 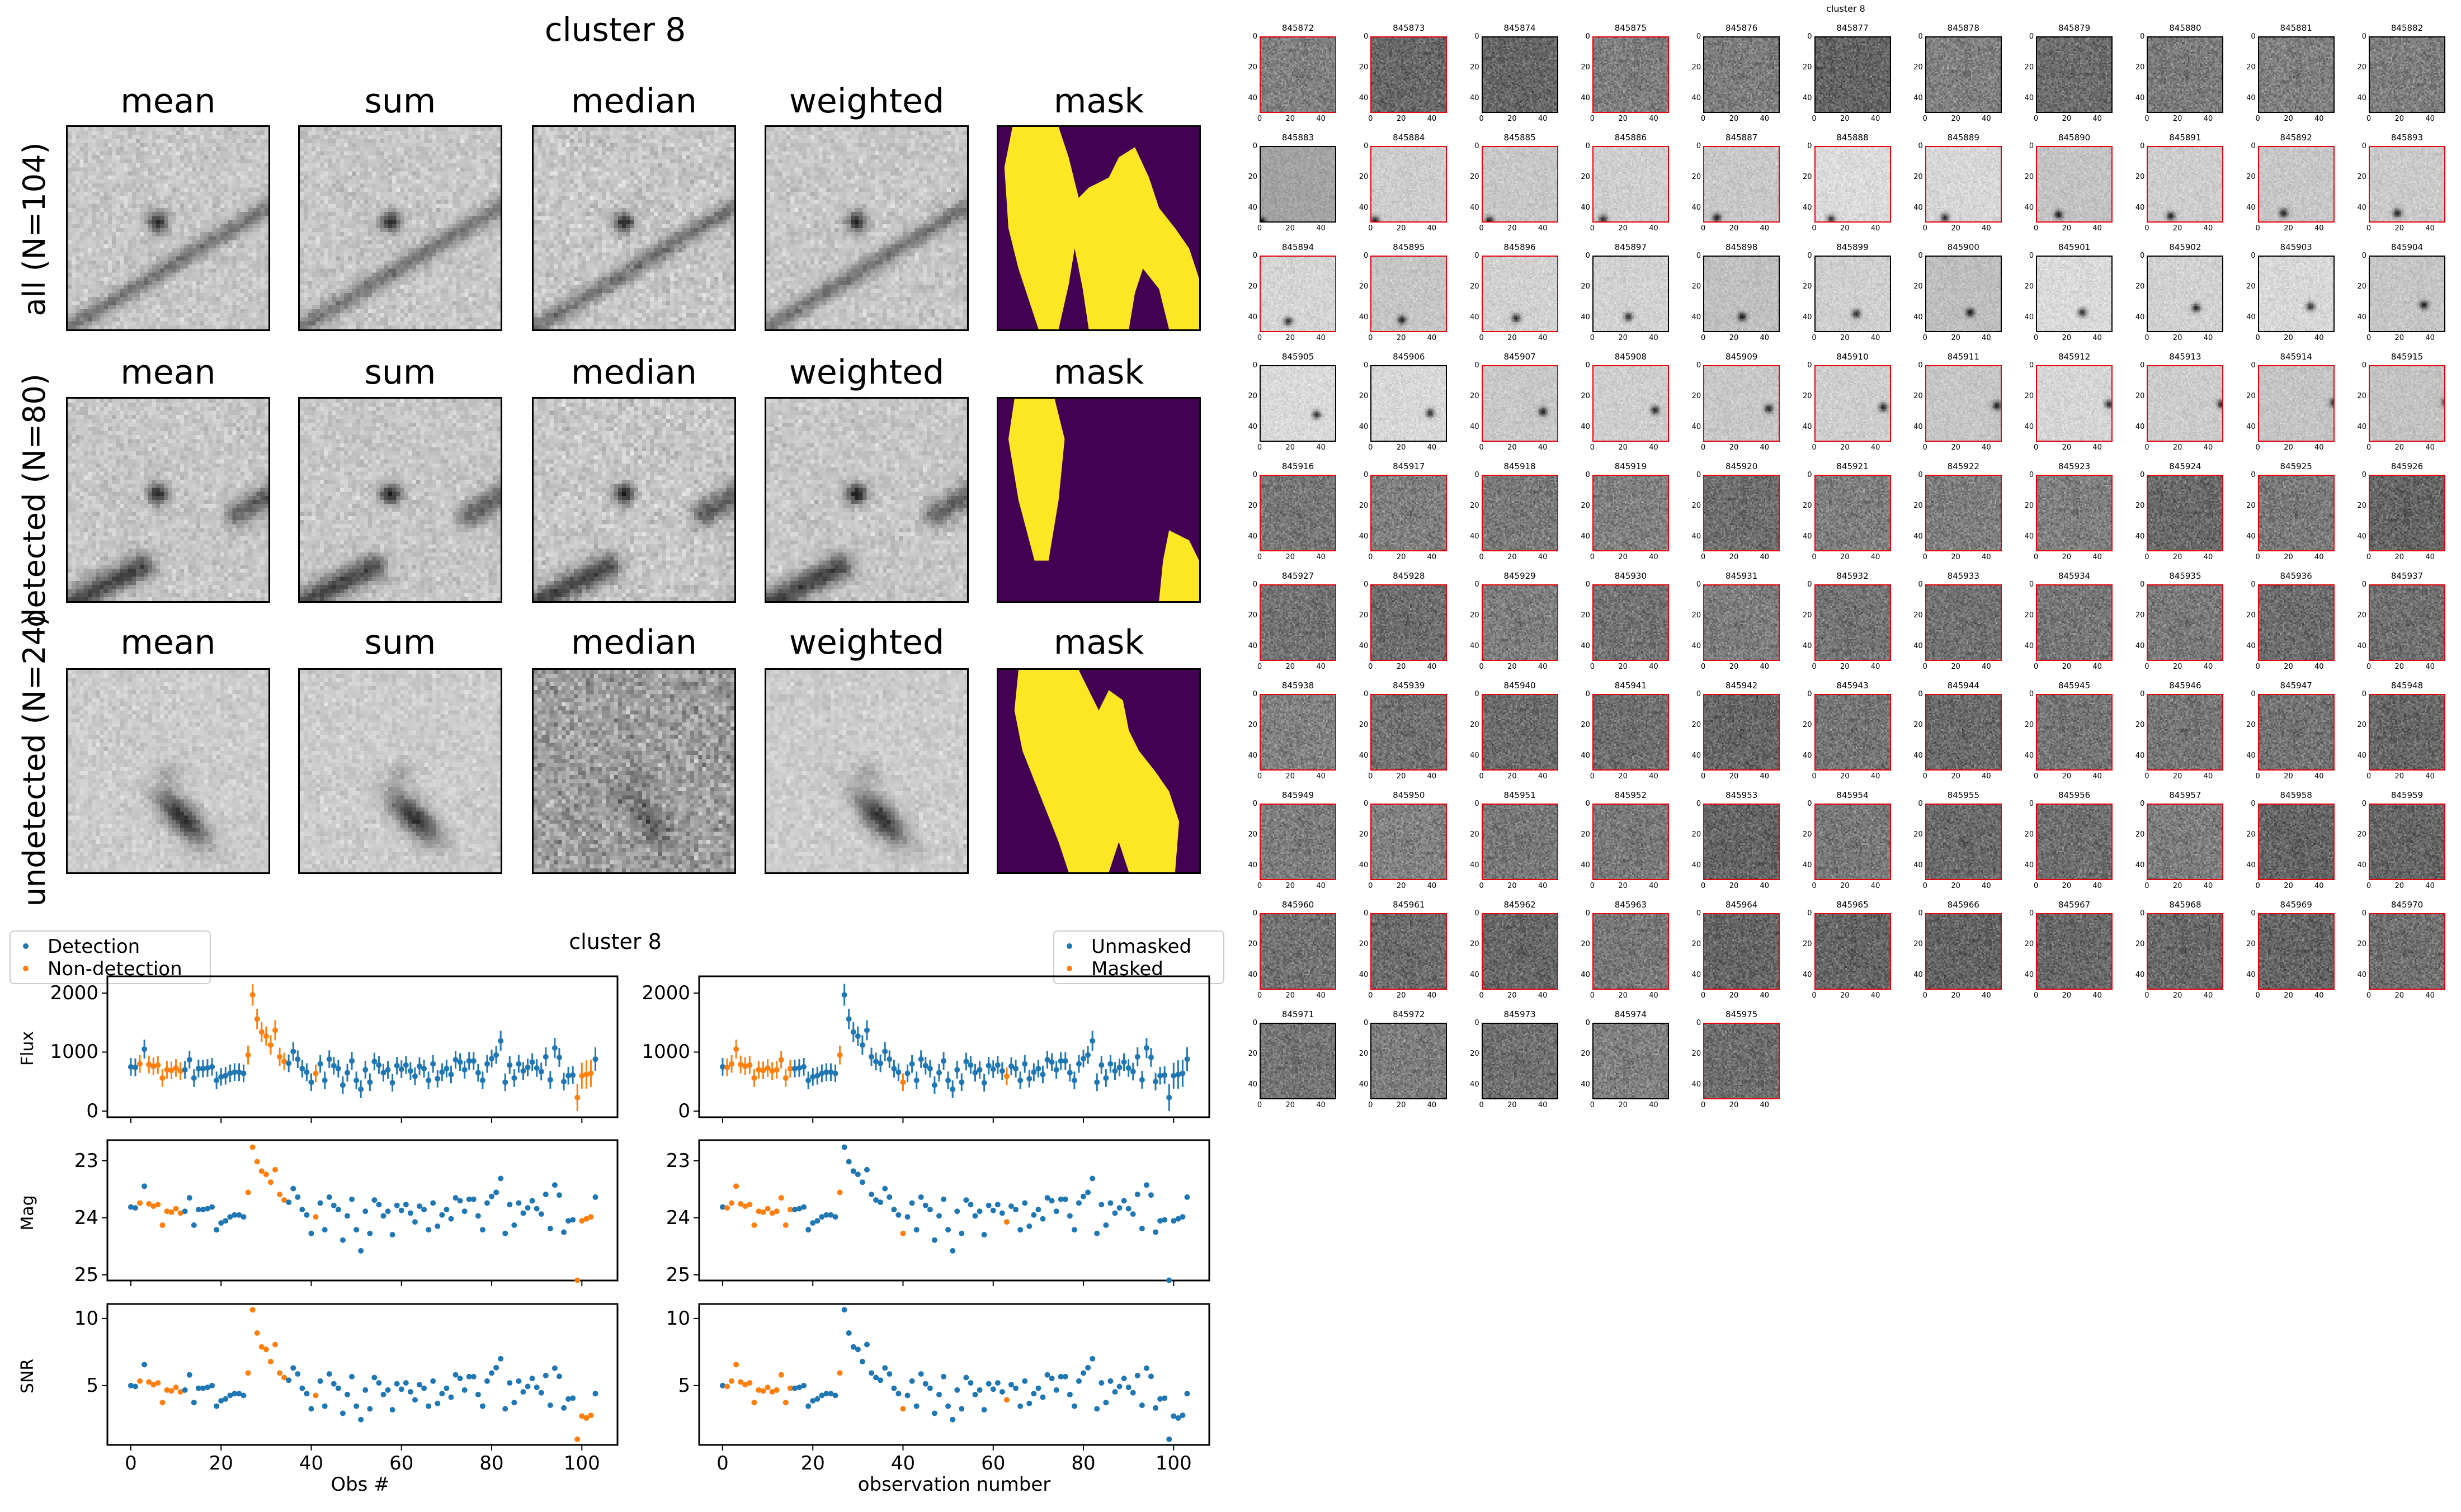 I want to click on thumbnail-title: 845928, so click(x=1409, y=576).